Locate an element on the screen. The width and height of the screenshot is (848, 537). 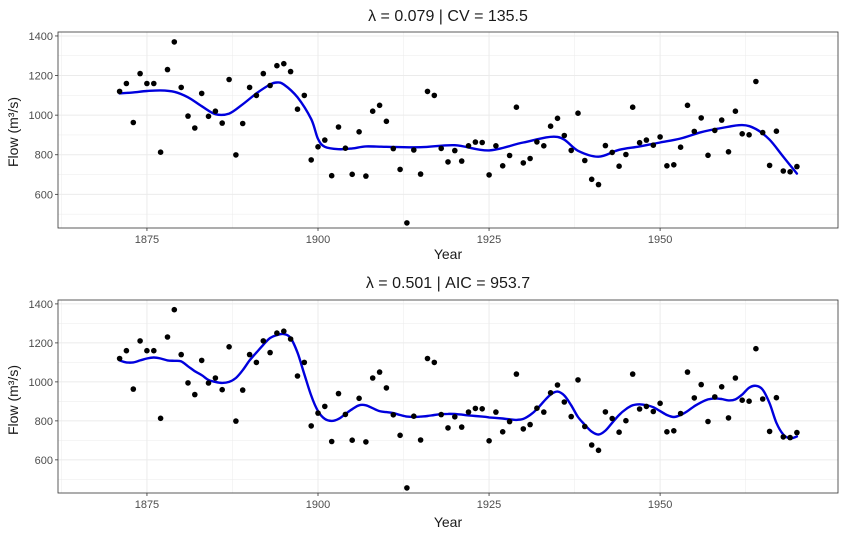
top-panel-y-tick-label: 600 is located at coordinates (44, 195).